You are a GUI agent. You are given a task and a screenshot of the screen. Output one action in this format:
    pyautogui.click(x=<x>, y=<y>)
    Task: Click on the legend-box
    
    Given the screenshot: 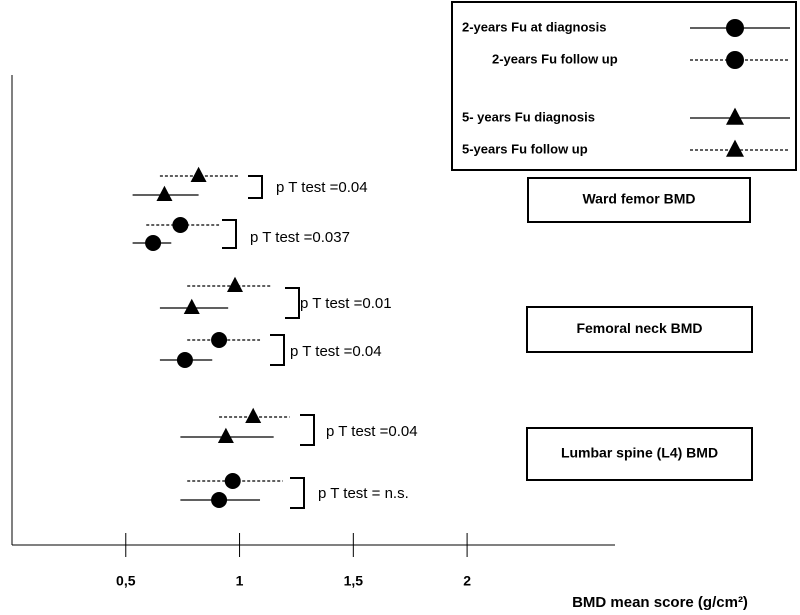 What is the action you would take?
    pyautogui.click(x=624, y=86)
    